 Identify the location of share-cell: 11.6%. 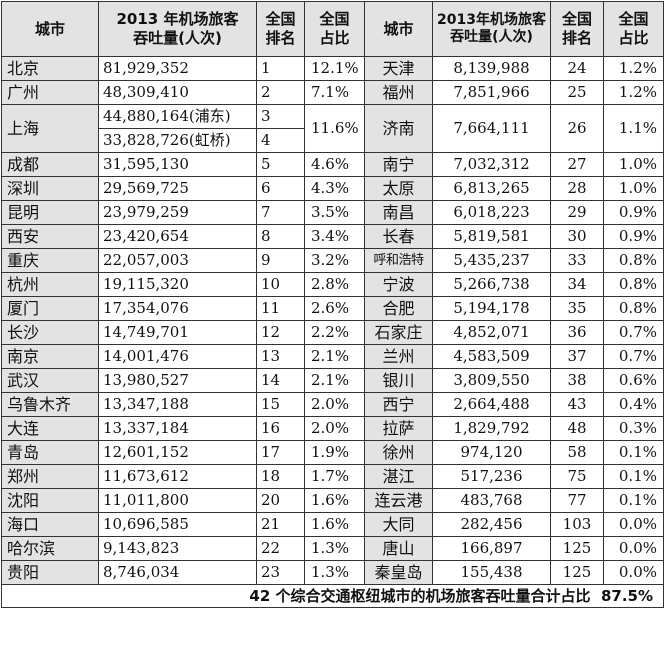
(334, 128).